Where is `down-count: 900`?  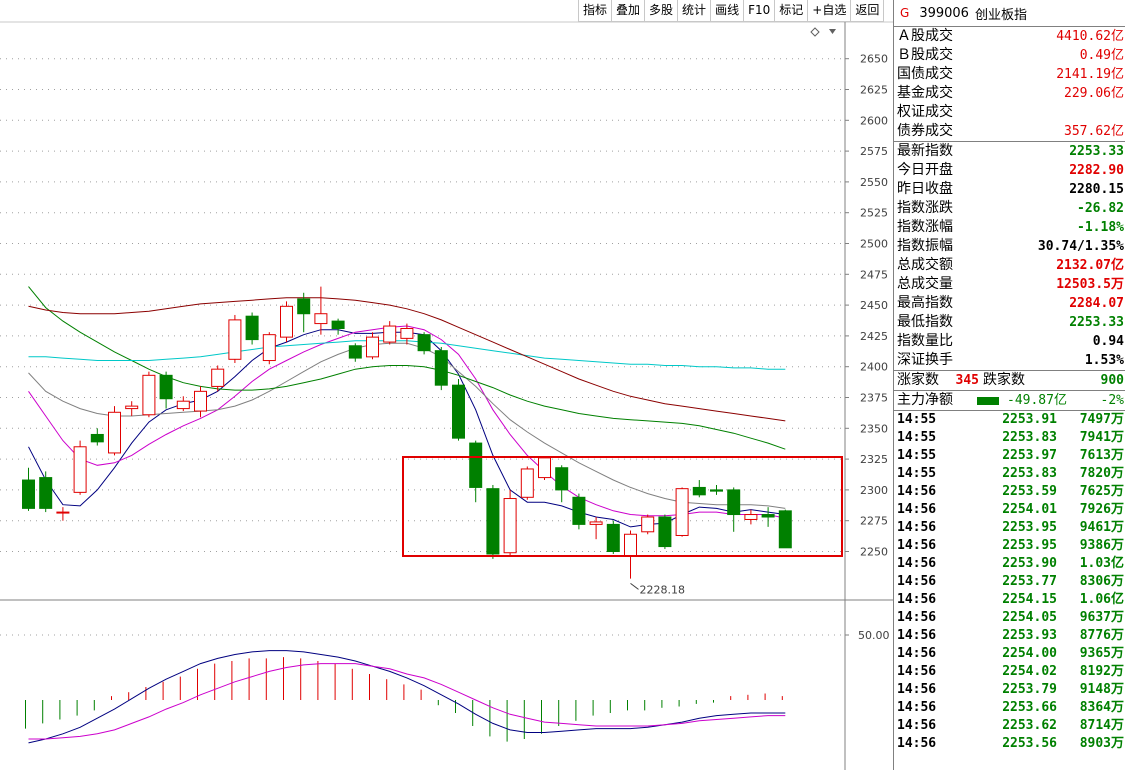 down-count: 900 is located at coordinates (1112, 380).